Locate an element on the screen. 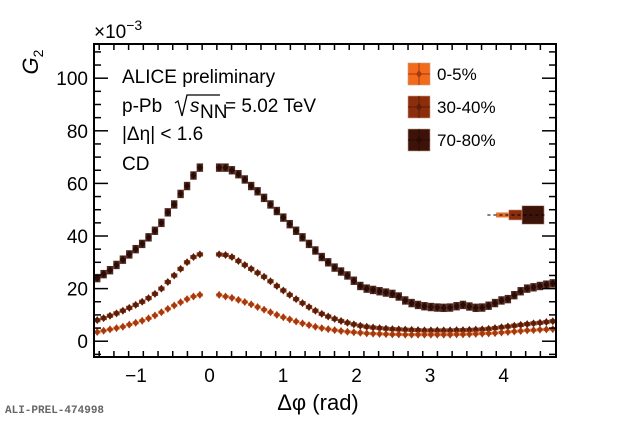 The width and height of the screenshot is (620, 421). y-tick-label: 80 is located at coordinates (77, 132).